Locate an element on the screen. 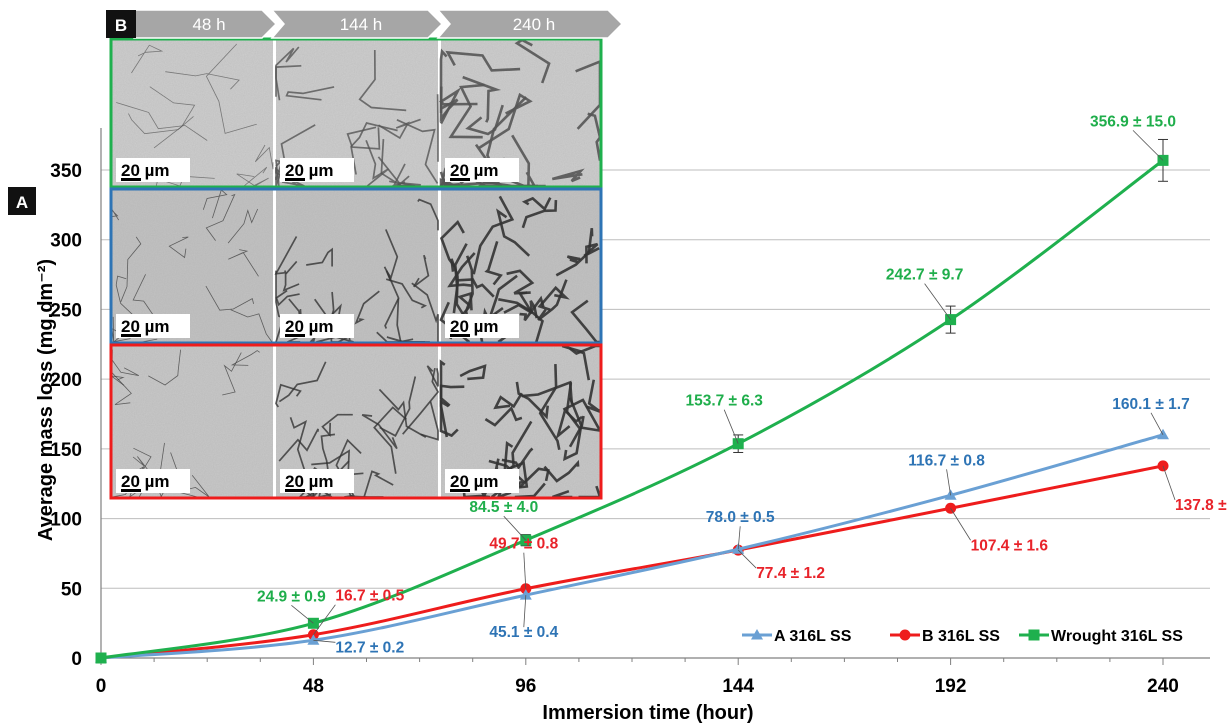 The width and height of the screenshot is (1230, 728). data-label-text: 77.4 ± 1.2 is located at coordinates (790, 573).